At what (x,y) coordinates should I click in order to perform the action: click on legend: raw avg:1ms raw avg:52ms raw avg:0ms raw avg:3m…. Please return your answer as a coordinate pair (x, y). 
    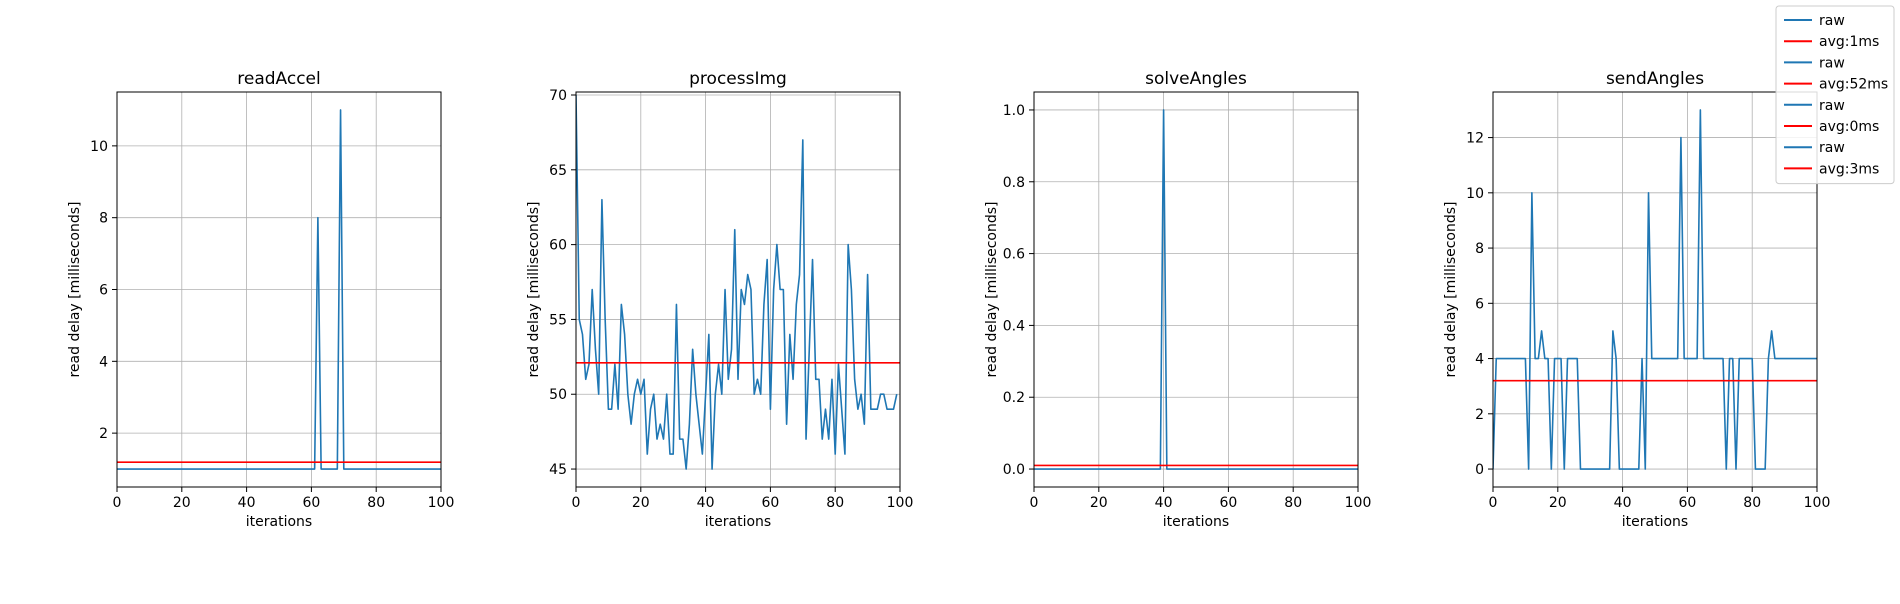
    Looking at the image, I should click on (1835, 95).